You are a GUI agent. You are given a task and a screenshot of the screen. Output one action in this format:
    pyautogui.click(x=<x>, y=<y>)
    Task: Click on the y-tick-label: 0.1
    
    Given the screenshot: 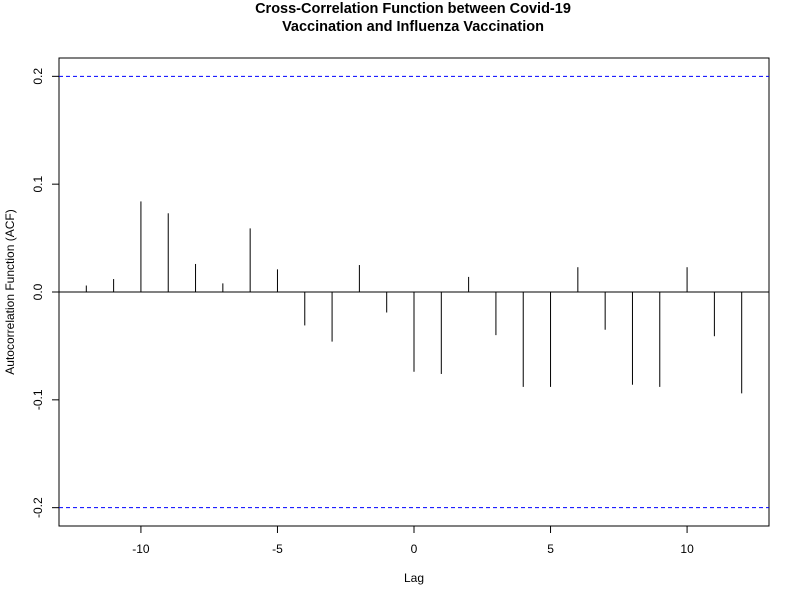 What is the action you would take?
    pyautogui.click(x=38, y=184)
    